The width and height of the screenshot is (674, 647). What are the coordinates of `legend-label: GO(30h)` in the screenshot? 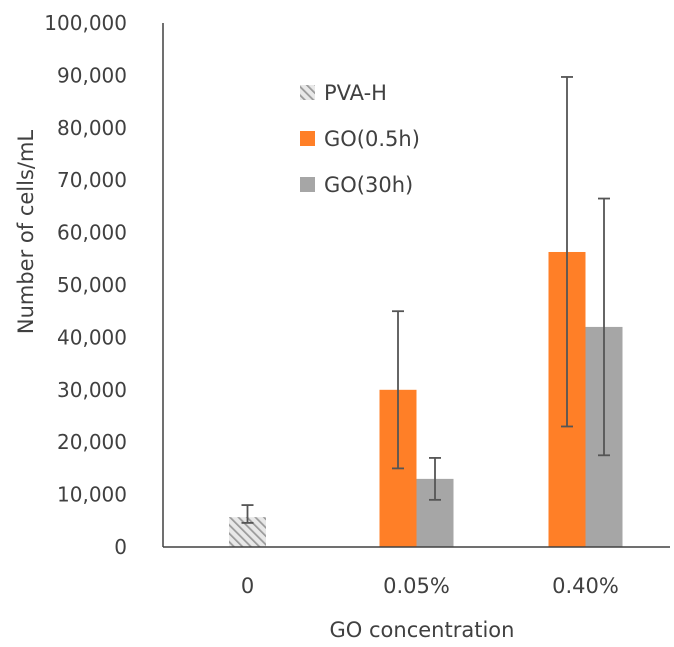 It's located at (368, 185).